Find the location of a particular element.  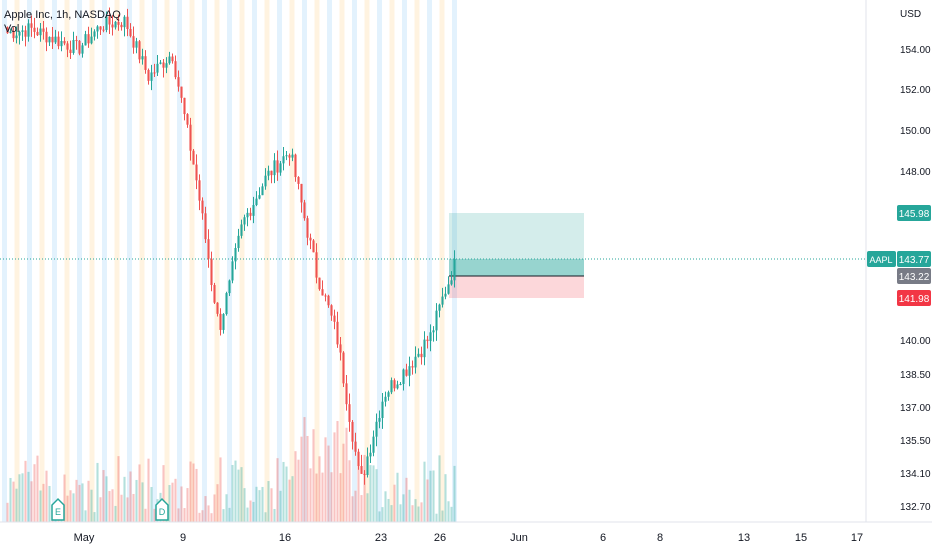

time-tick-label: 16 is located at coordinates (285, 538).